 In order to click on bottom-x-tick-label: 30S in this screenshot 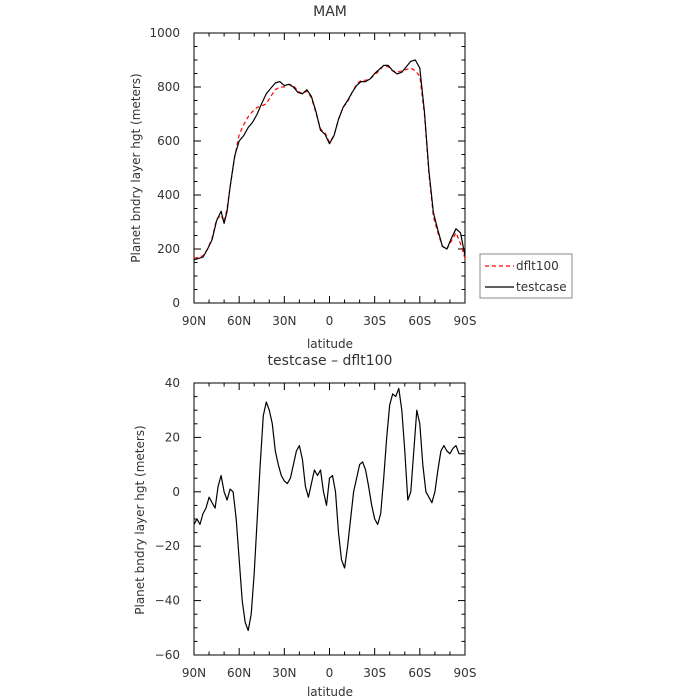, I will do `click(374, 673)`.